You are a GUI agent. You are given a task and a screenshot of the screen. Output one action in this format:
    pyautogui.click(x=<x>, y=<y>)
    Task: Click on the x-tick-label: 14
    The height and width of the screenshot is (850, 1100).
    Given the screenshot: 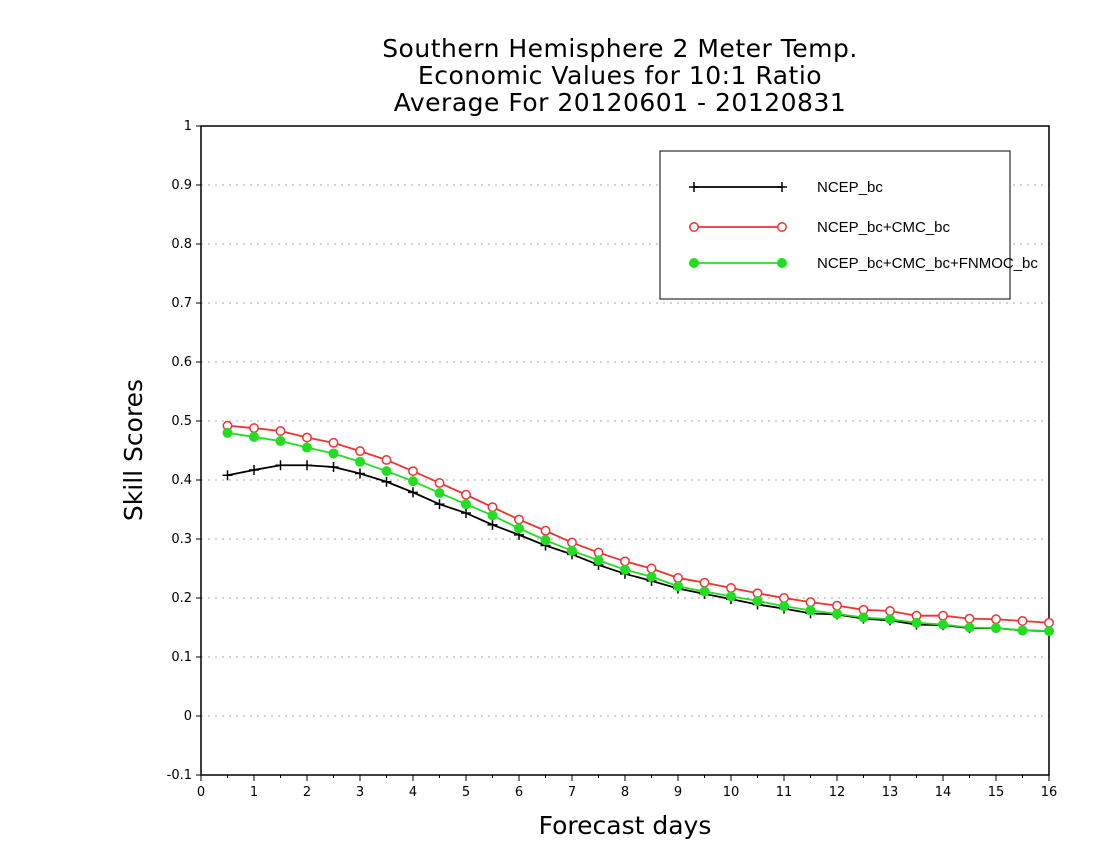 What is the action you would take?
    pyautogui.click(x=943, y=792)
    